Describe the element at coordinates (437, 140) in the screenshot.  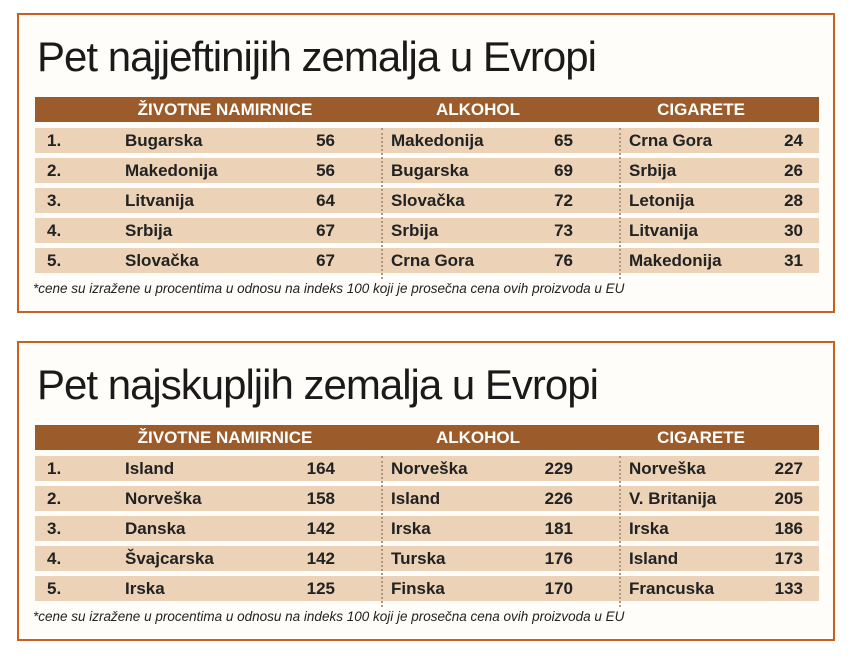
I see `alcohol-country: Makedonija` at that location.